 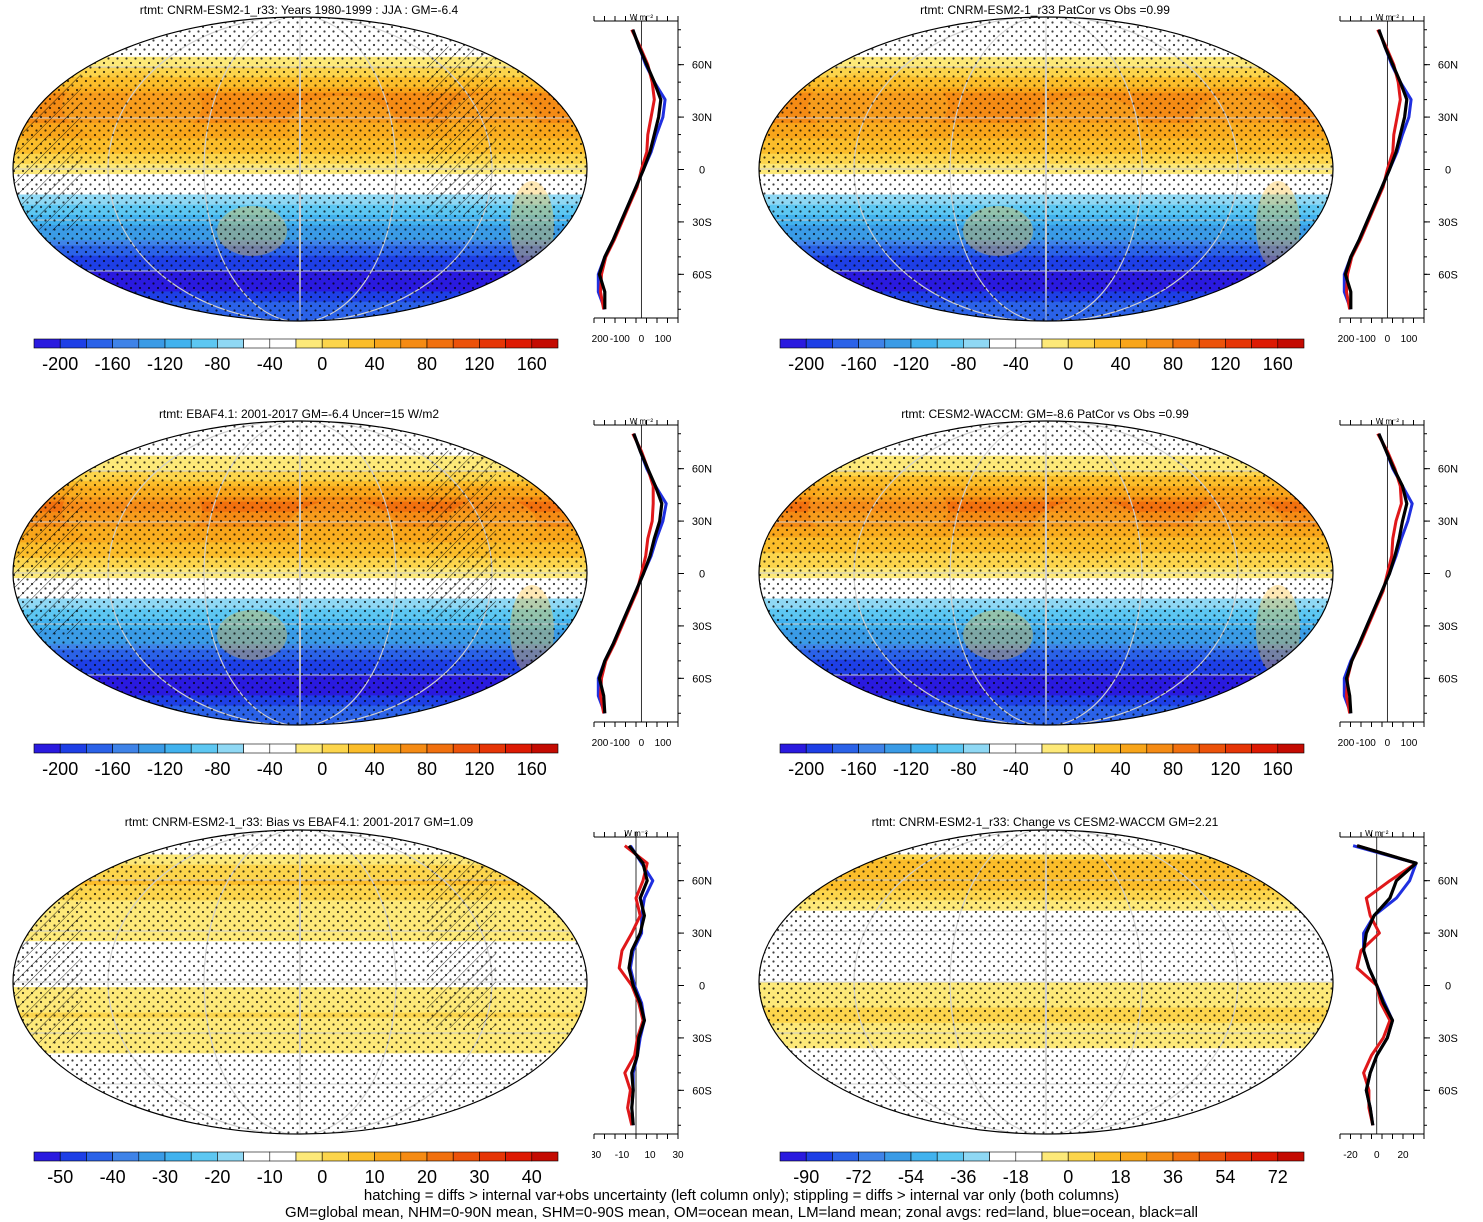 What do you see at coordinates (652, 995) in the screenshot?
I see `zonal-mean-plot: -30 -10 10 30 W m⁻² 60N 30N 0 30S 60S` at bounding box center [652, 995].